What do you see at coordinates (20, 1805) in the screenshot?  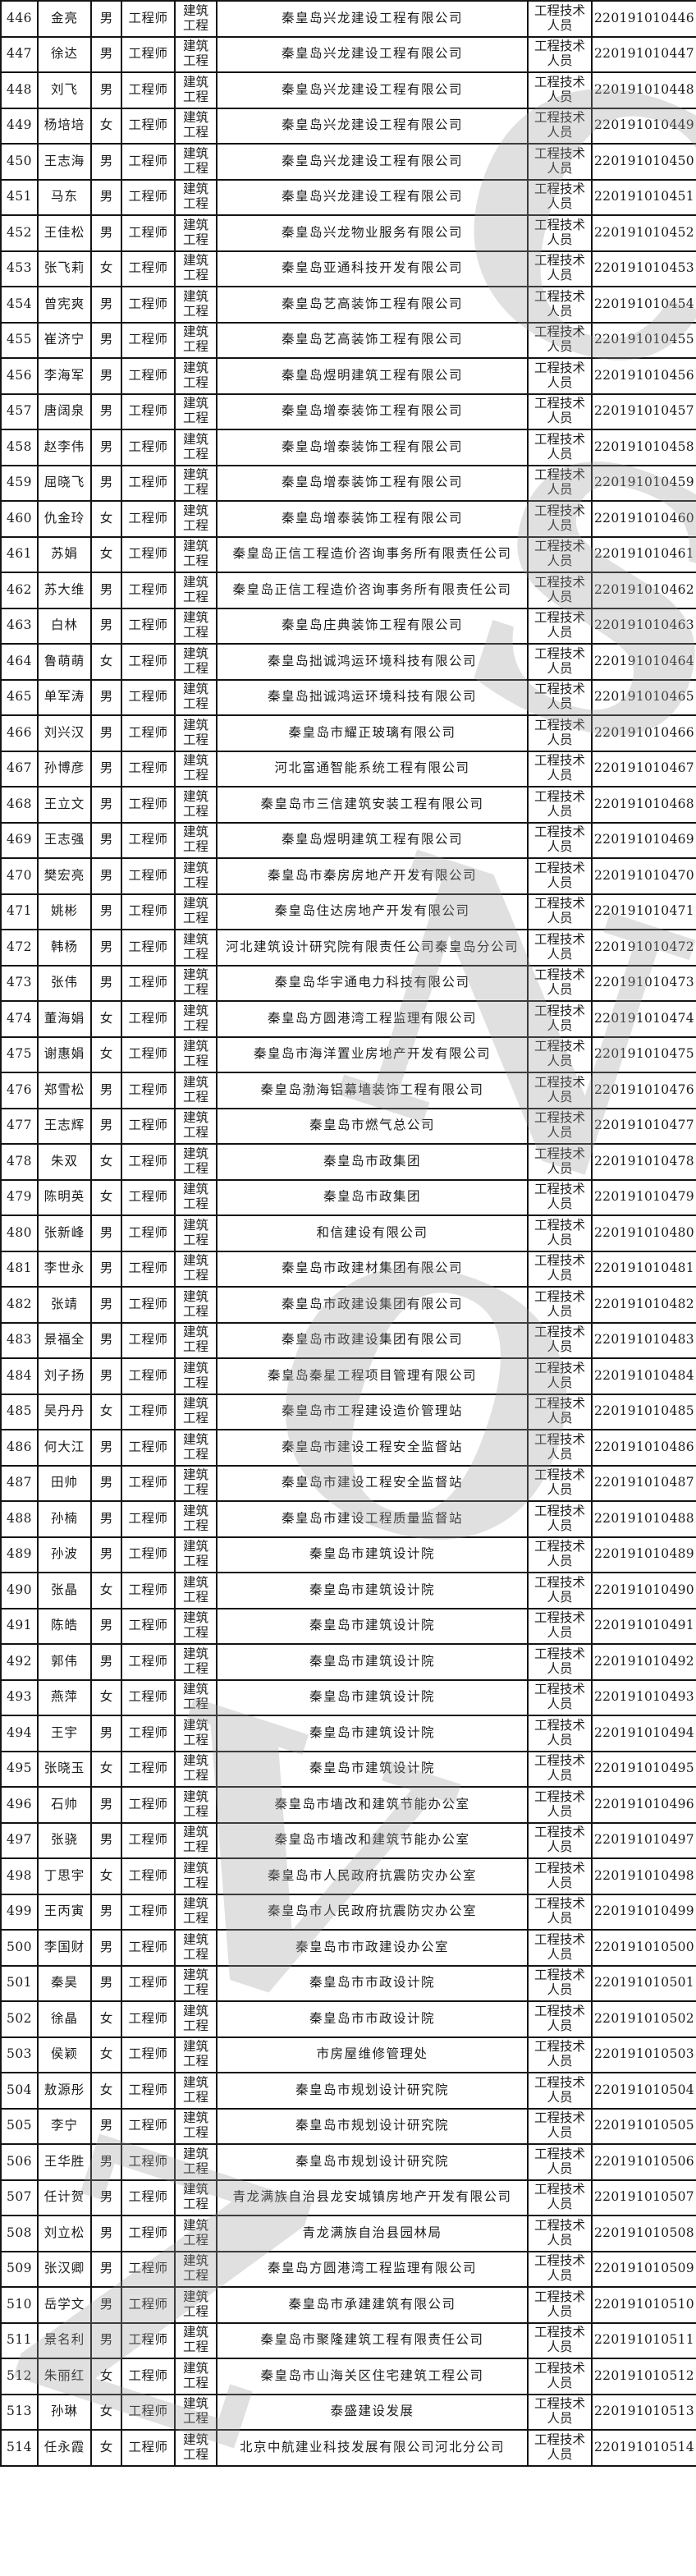 I see `cell-row-number: 496` at bounding box center [20, 1805].